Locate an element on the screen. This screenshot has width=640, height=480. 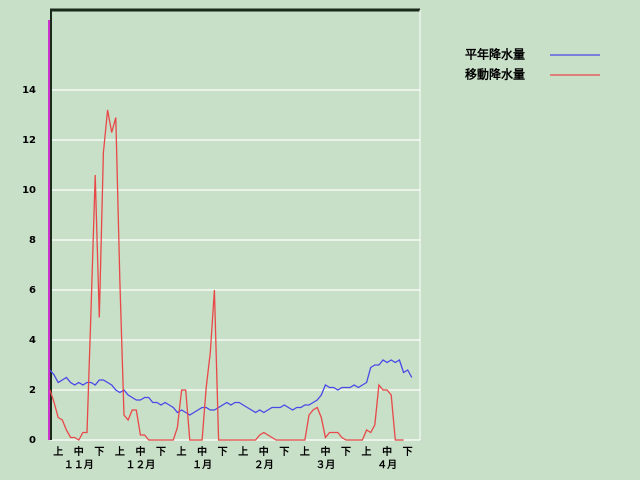
legend-label: 移動降水量 is located at coordinates (495, 74).